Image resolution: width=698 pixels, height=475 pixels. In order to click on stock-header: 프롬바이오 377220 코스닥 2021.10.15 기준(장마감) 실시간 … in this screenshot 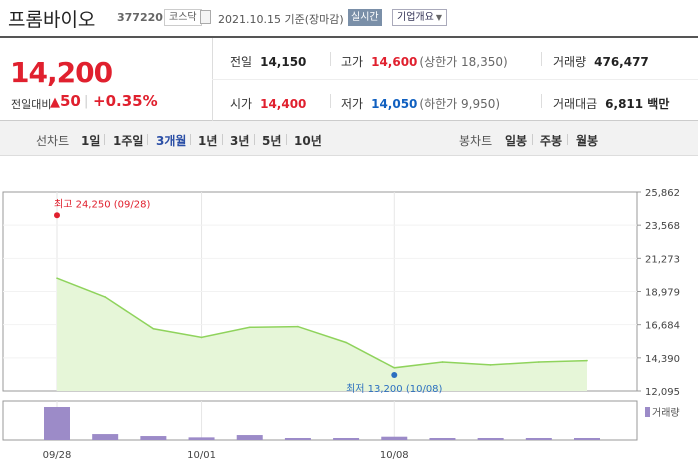, I will do `click(349, 18)`.